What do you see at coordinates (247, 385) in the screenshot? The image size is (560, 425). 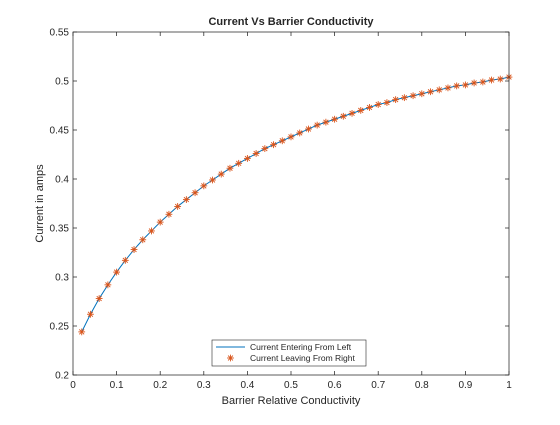 I see `x-tick-label: 0.4` at bounding box center [247, 385].